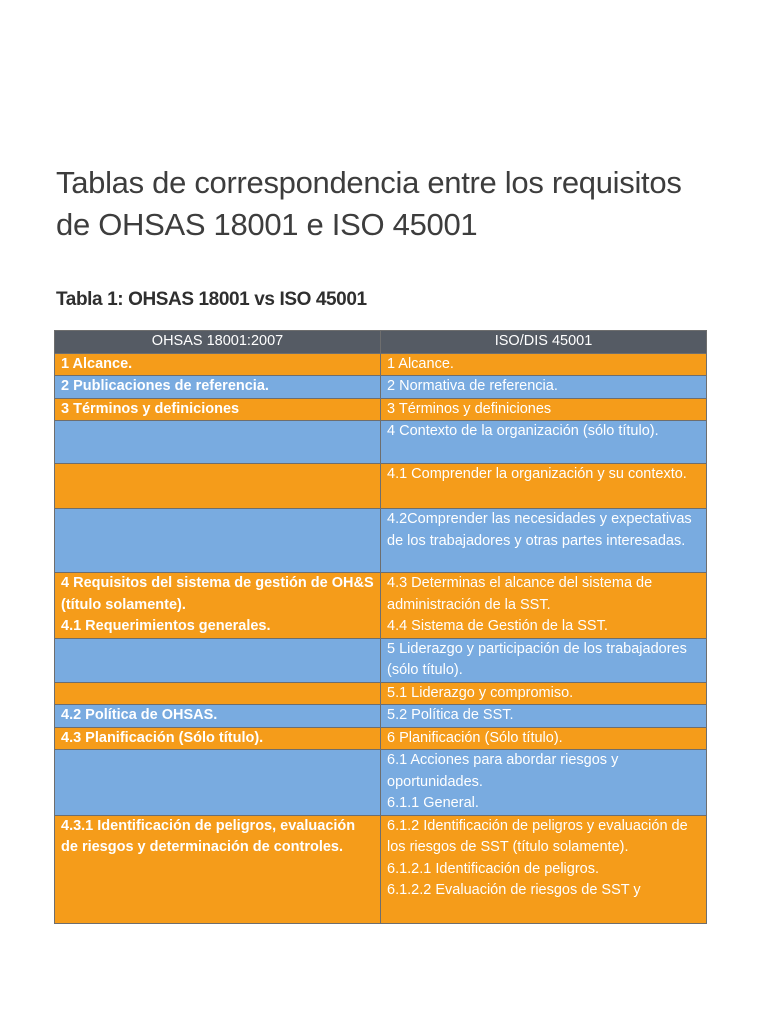 This screenshot has height=1024, width=768. What do you see at coordinates (543, 364) in the screenshot?
I see `cell-iso: 1 Alcance.` at bounding box center [543, 364].